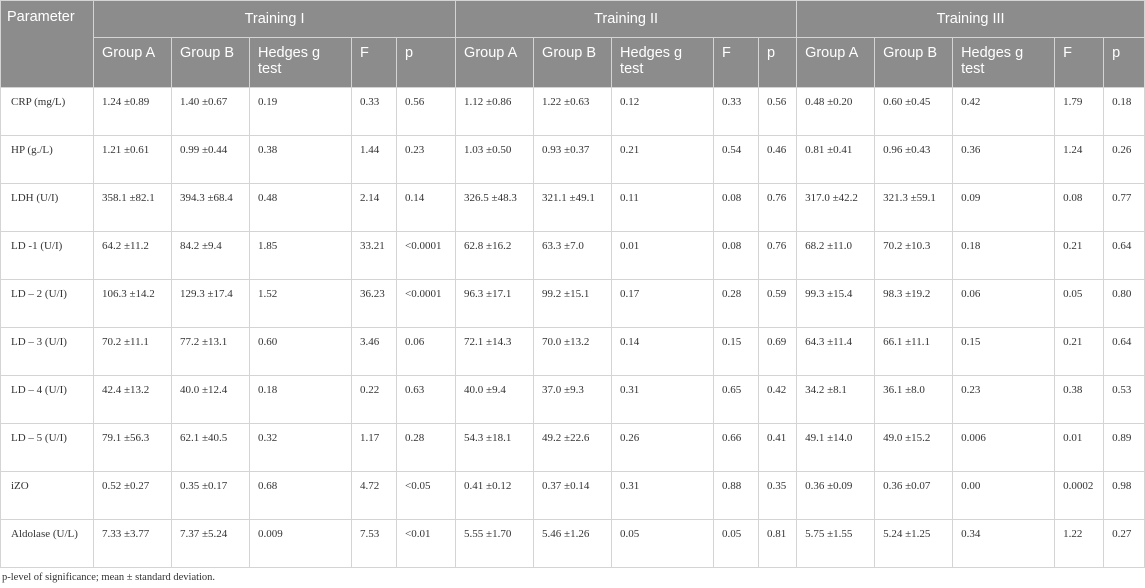 This screenshot has width=1145, height=588. What do you see at coordinates (374, 303) in the screenshot?
I see `table-cell: 36.23` at bounding box center [374, 303].